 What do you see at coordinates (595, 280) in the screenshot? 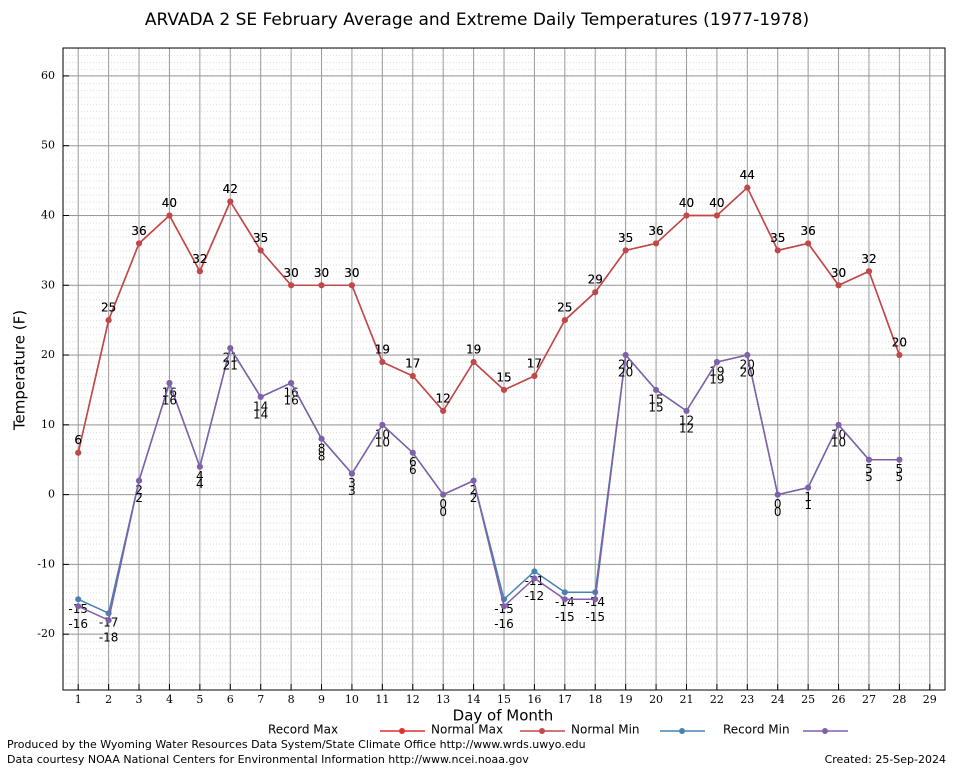
I see `data-label: 29` at bounding box center [595, 280].